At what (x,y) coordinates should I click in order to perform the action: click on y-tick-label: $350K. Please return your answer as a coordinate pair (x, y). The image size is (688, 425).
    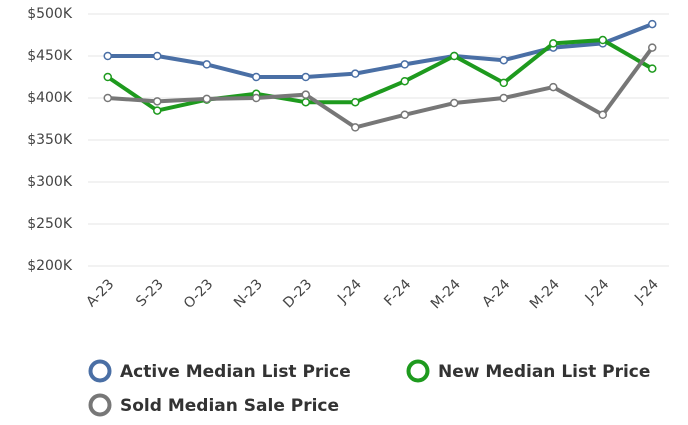
    Looking at the image, I should click on (50, 140).